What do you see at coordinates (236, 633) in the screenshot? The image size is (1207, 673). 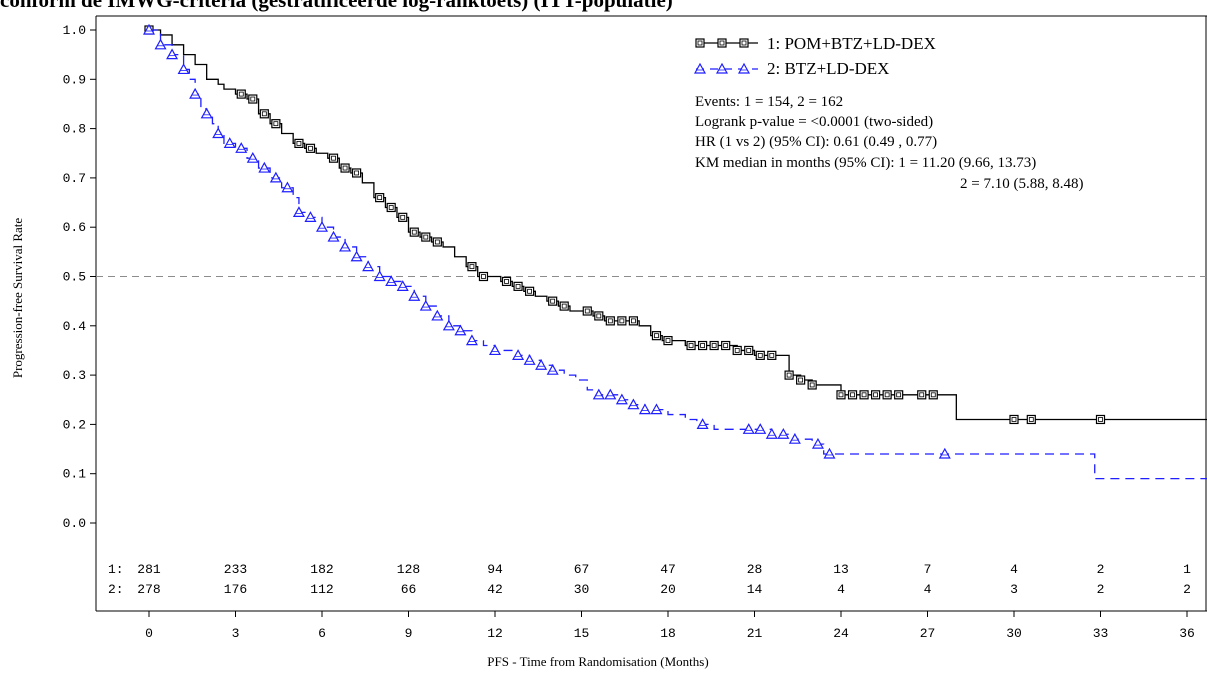 I see `x-tick-label: 3` at bounding box center [236, 633].